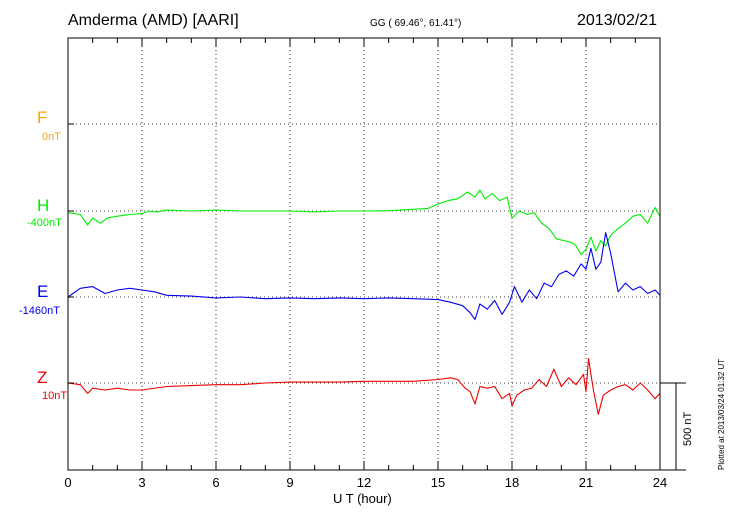 The image size is (730, 520). Describe the element at coordinates (44, 223) in the screenshot. I see `baseline-label-h: -400nT` at that location.